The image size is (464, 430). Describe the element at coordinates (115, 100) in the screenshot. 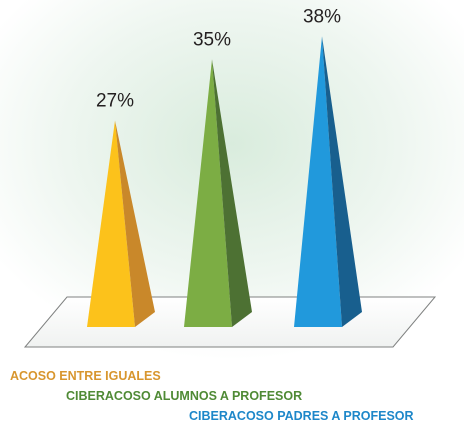

I see `value-label-1: 27%` at that location.